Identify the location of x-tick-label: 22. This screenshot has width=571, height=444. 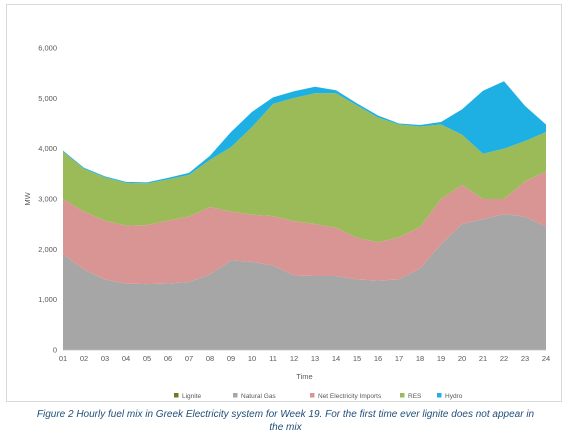
(504, 358).